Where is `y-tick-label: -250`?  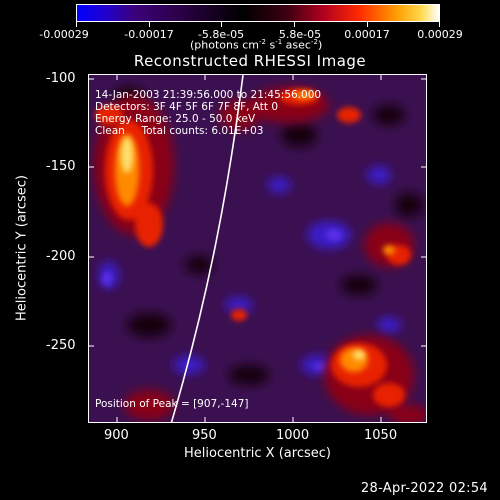 y-tick-label: -250 is located at coordinates (61, 345).